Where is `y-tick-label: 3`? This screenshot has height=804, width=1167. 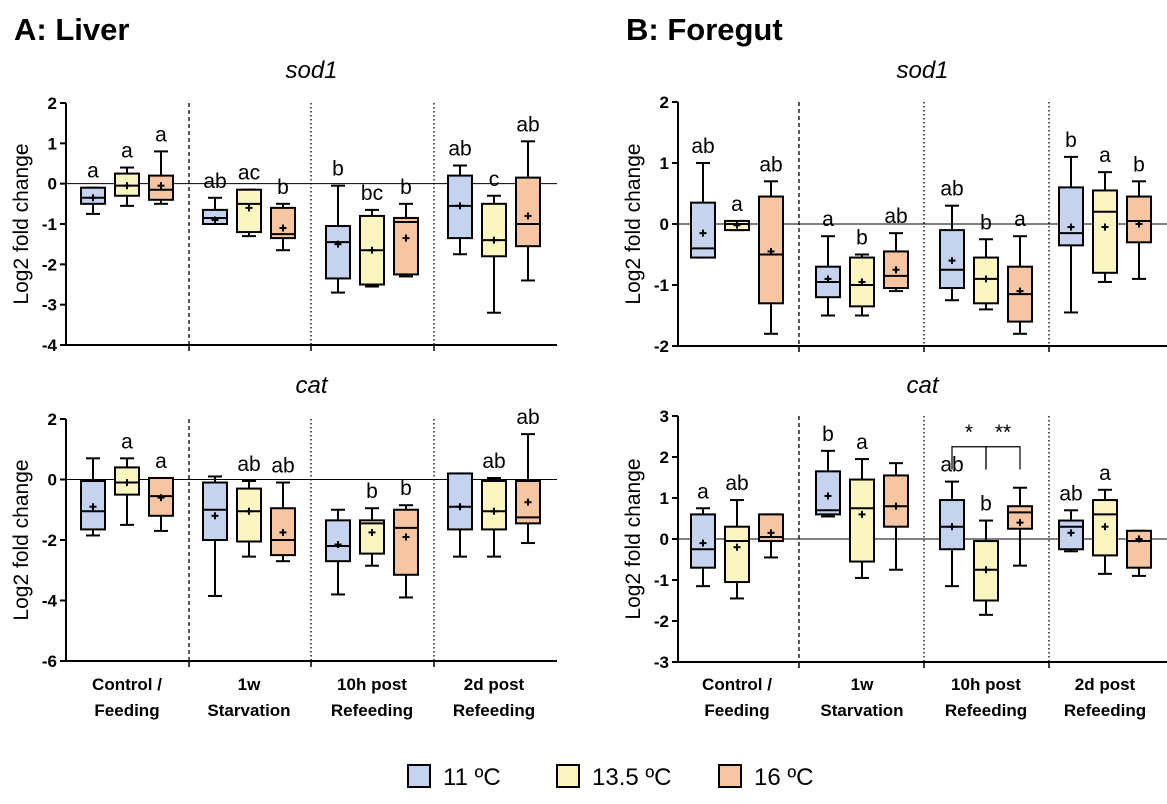
y-tick-label: 3 is located at coordinates (664, 416).